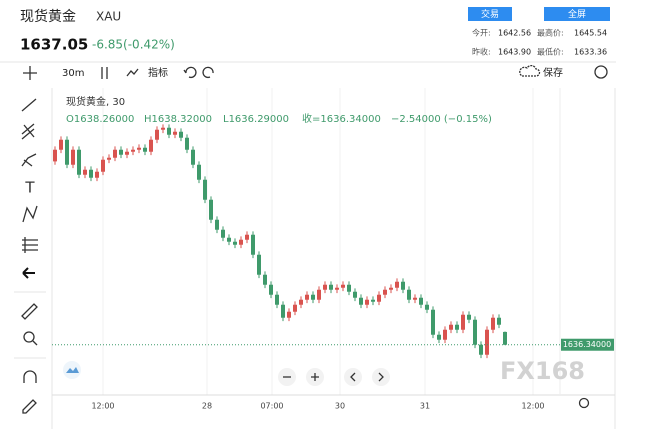 The height and width of the screenshot is (433, 650). What do you see at coordinates (29, 188) in the screenshot?
I see `tool-text: T` at bounding box center [29, 188].